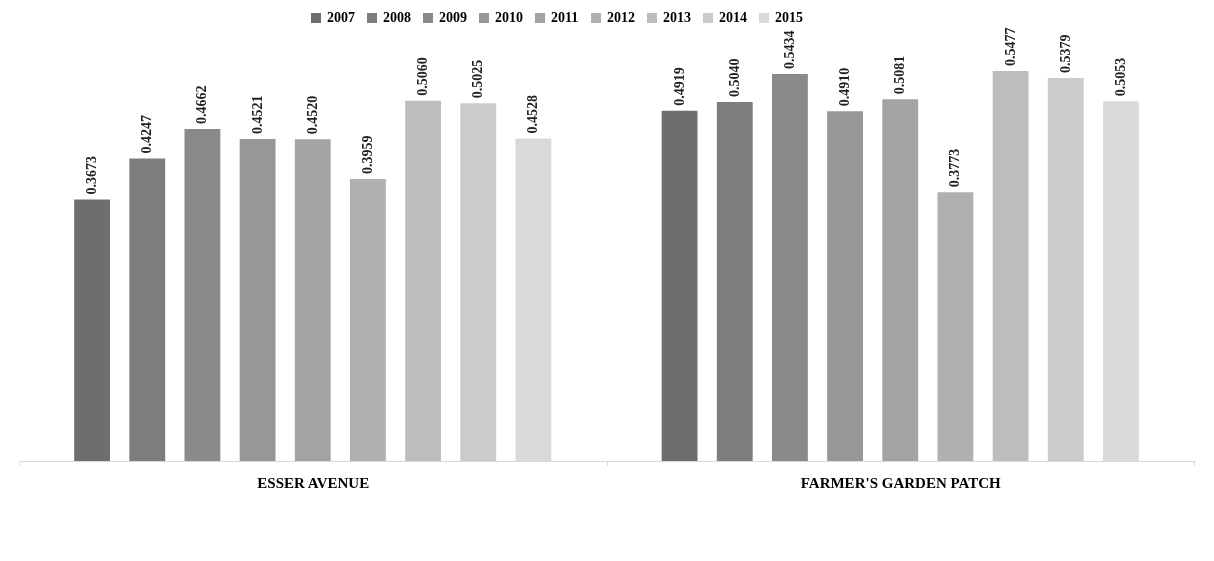 The image size is (1214, 561). What do you see at coordinates (313, 482) in the screenshot?
I see `x-tick-label: ESSER AVENUE` at bounding box center [313, 482].